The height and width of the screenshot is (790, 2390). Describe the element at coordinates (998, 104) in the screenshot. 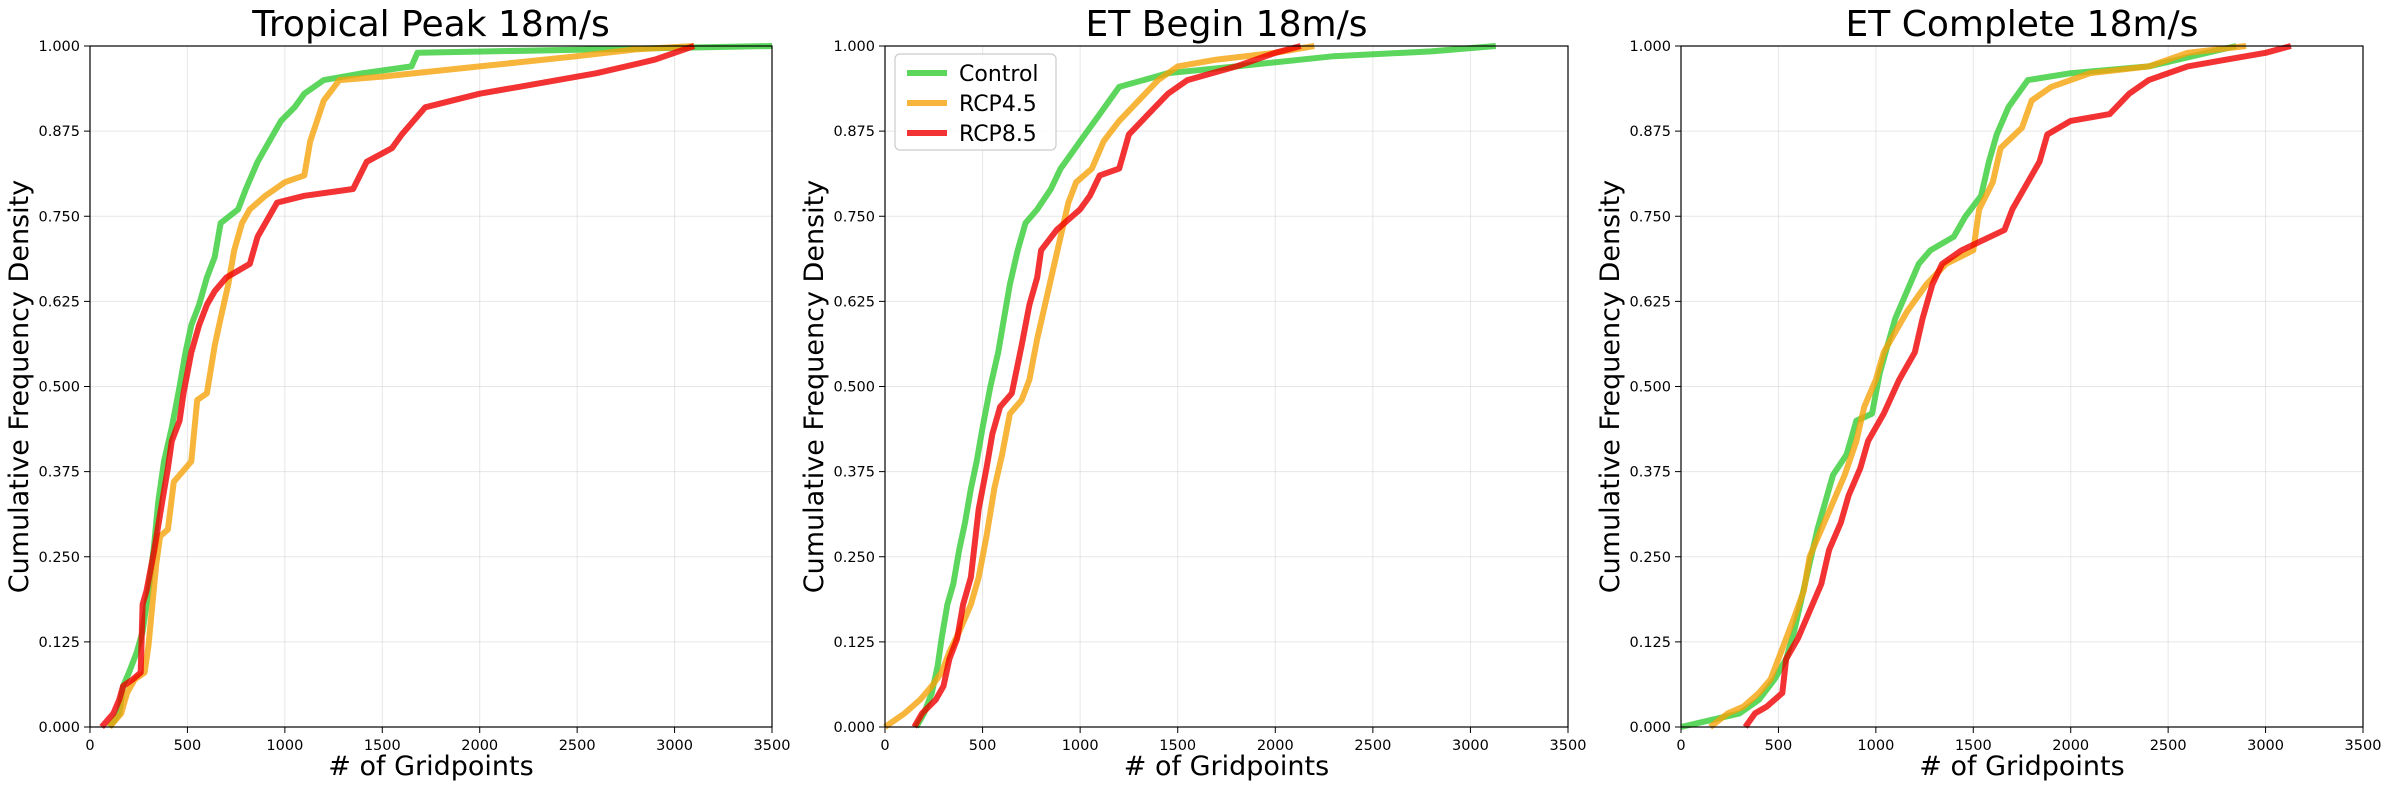

I see `legend-entry: RCP4.5` at that location.